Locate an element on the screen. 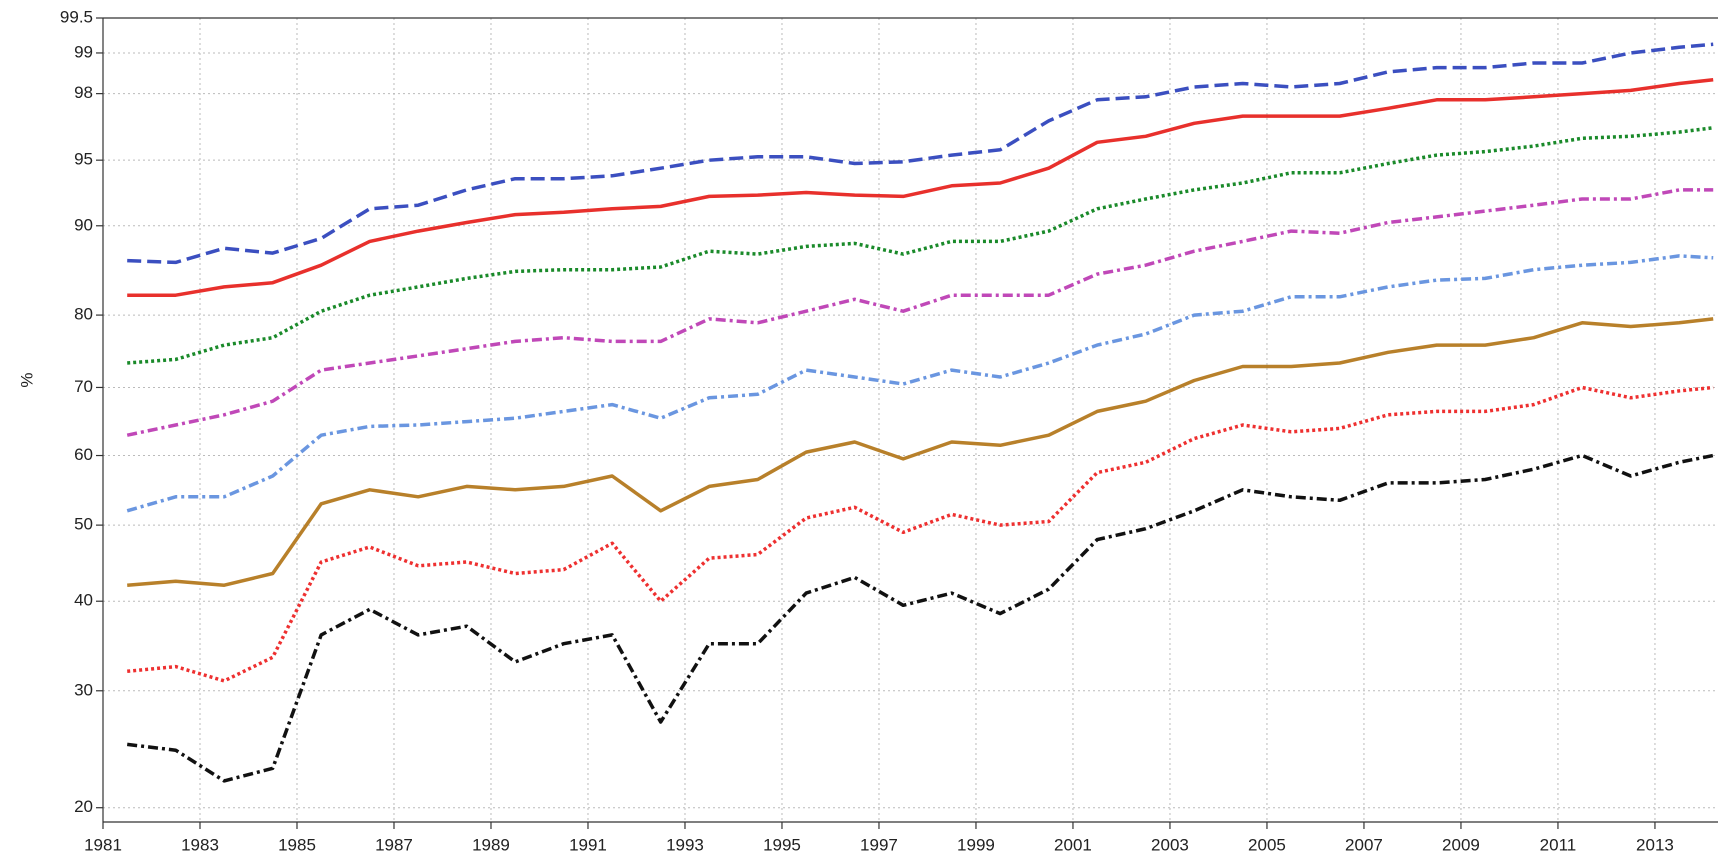  y-tick-label: 40 is located at coordinates (83, 600).